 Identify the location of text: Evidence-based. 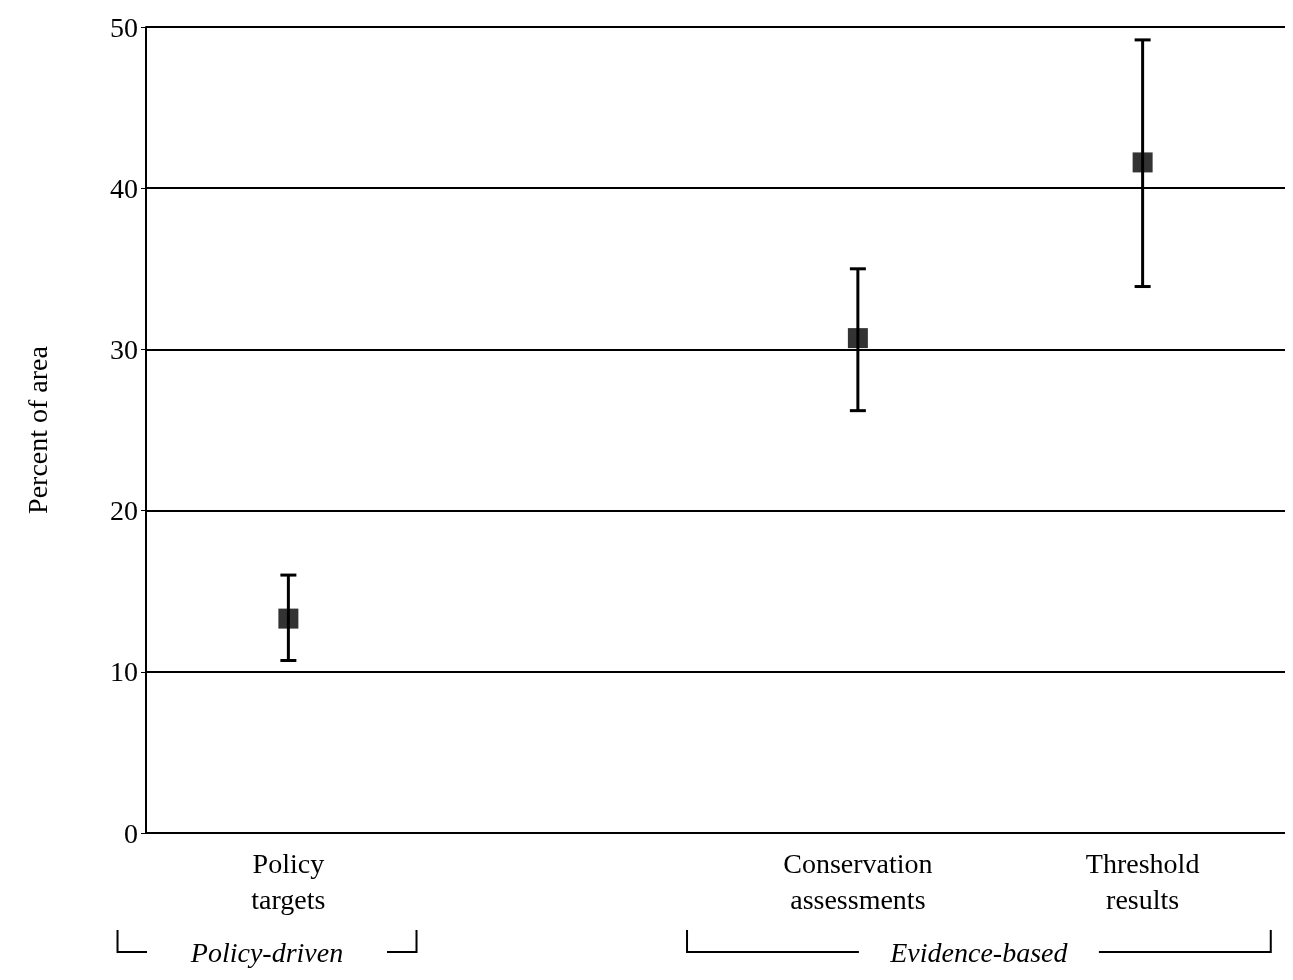
(979, 952).